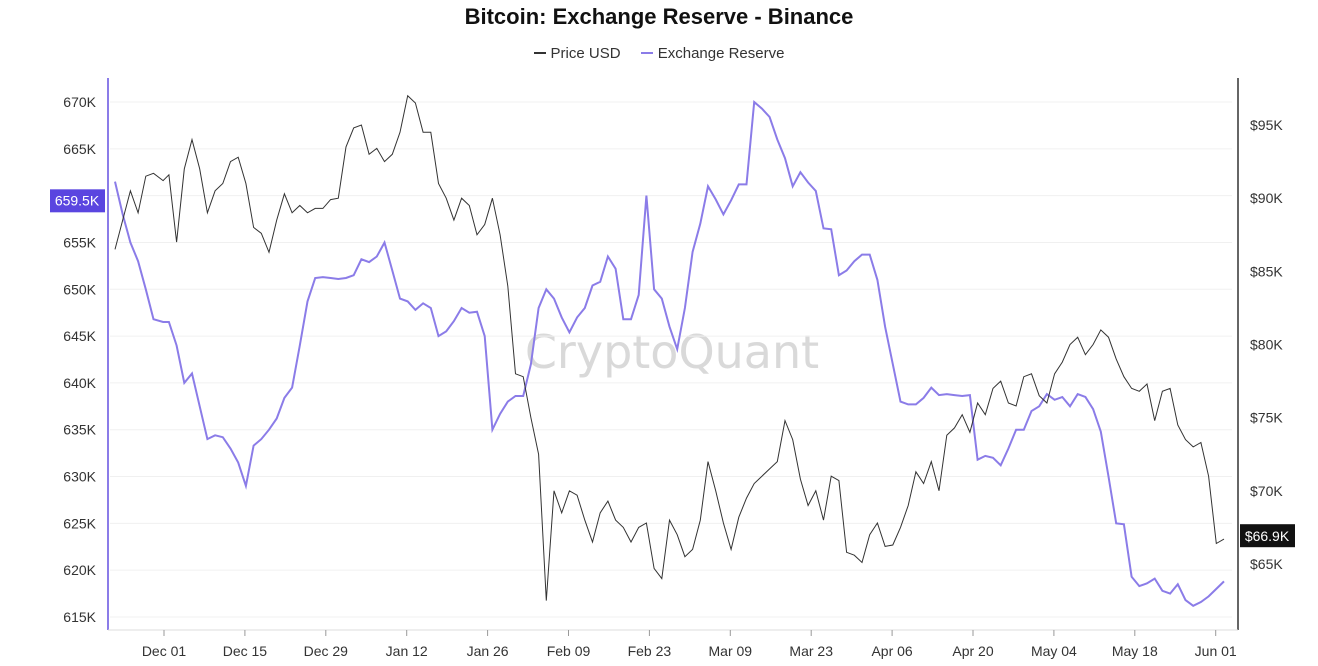 The width and height of the screenshot is (1318, 666). What do you see at coordinates (1266, 125) in the screenshot?
I see `right-axis-tick-label: $95K` at bounding box center [1266, 125].